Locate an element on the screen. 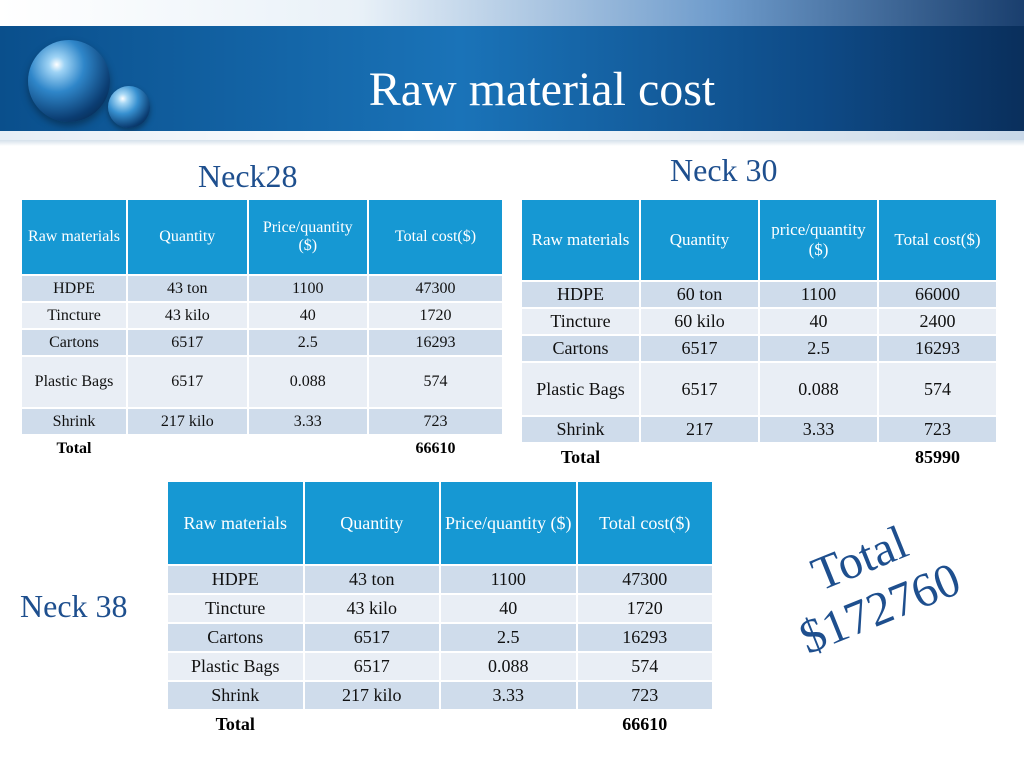  header-divider is located at coordinates (512, 143).